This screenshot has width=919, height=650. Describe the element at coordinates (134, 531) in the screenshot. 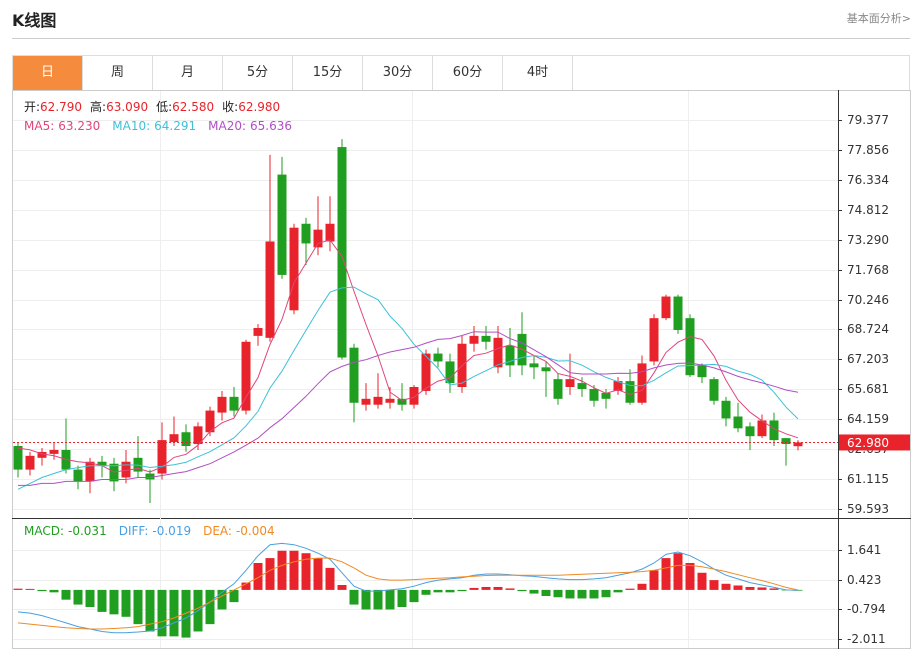

I see `legend-name: DIFF:` at that location.